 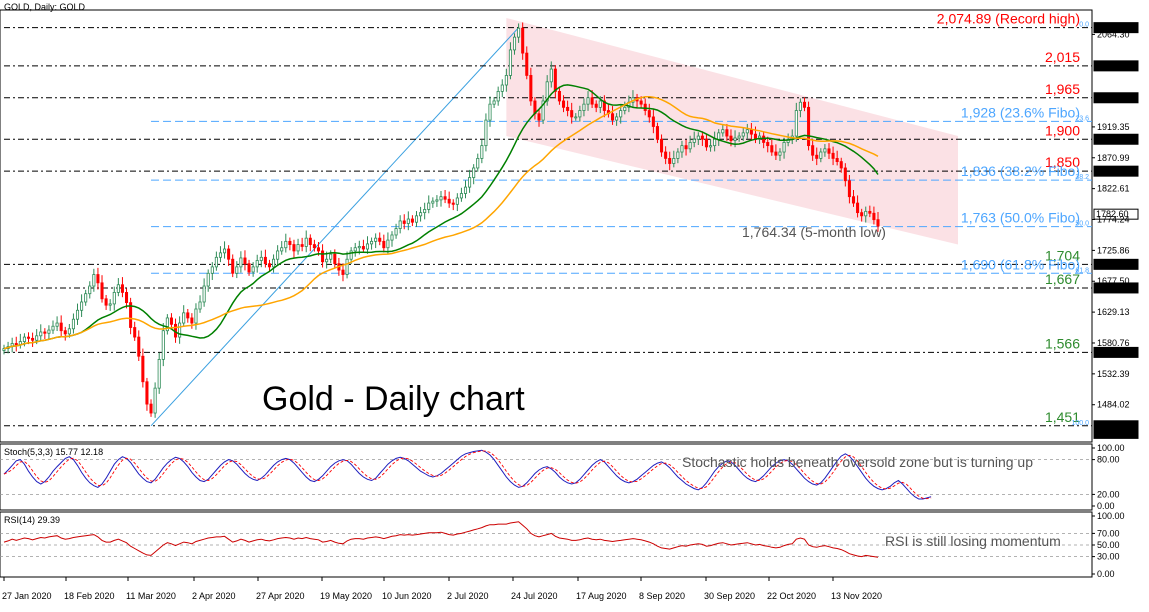 What do you see at coordinates (407, 596) in the screenshot?
I see `date-tick-label: 10 Jun 2020` at bounding box center [407, 596].